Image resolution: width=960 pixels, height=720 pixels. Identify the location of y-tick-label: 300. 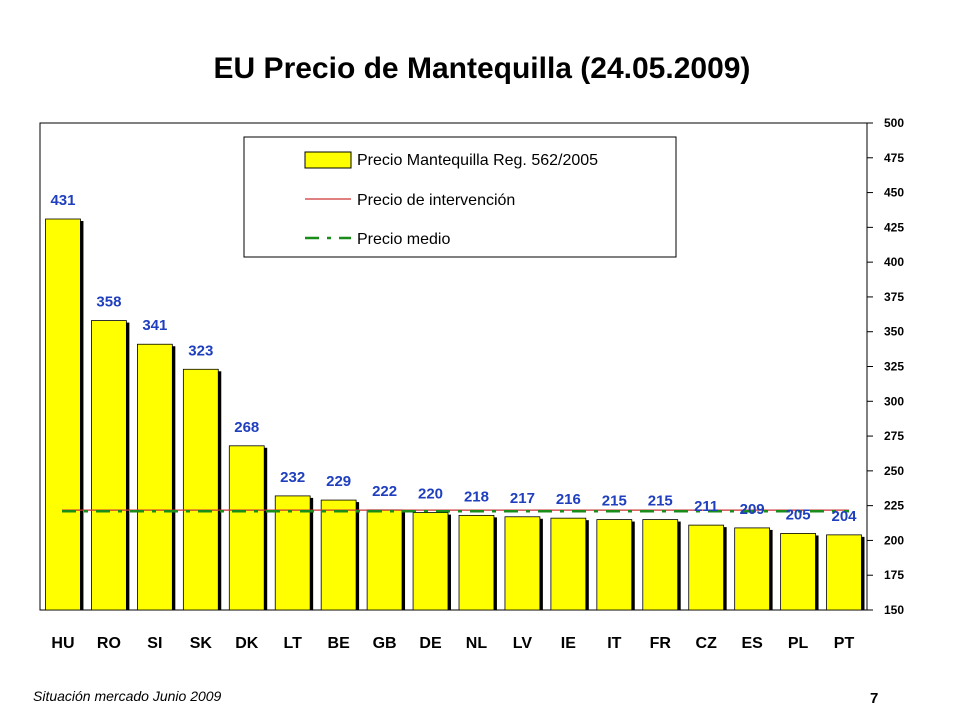
(894, 401).